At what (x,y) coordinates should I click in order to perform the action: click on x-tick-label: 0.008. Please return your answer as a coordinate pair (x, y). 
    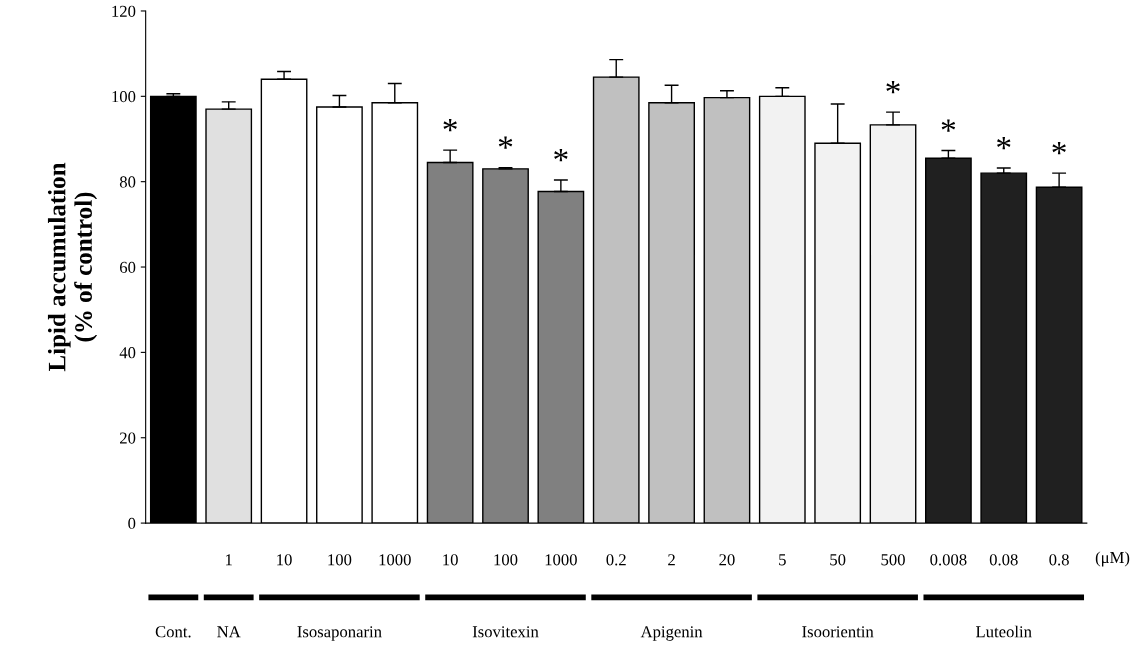
    Looking at the image, I should click on (948, 560).